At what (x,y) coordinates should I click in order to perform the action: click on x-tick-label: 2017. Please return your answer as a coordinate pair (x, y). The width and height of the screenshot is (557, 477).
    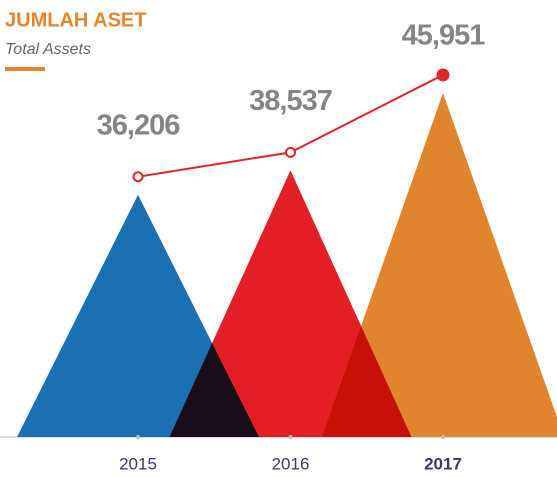
    Looking at the image, I should click on (443, 463).